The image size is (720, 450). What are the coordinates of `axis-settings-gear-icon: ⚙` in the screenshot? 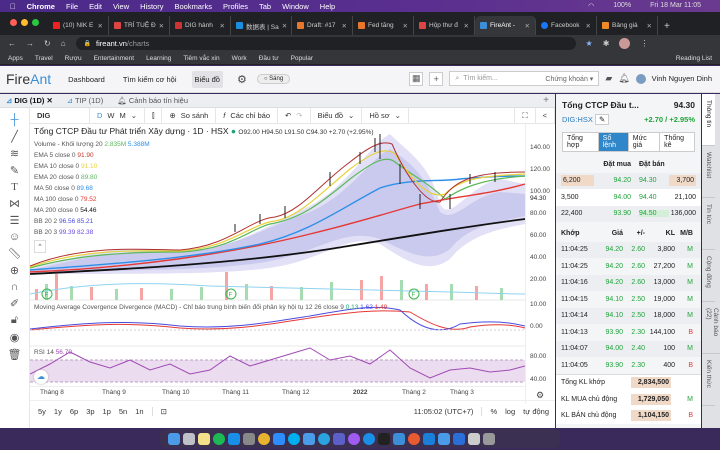 It's located at (540, 395).